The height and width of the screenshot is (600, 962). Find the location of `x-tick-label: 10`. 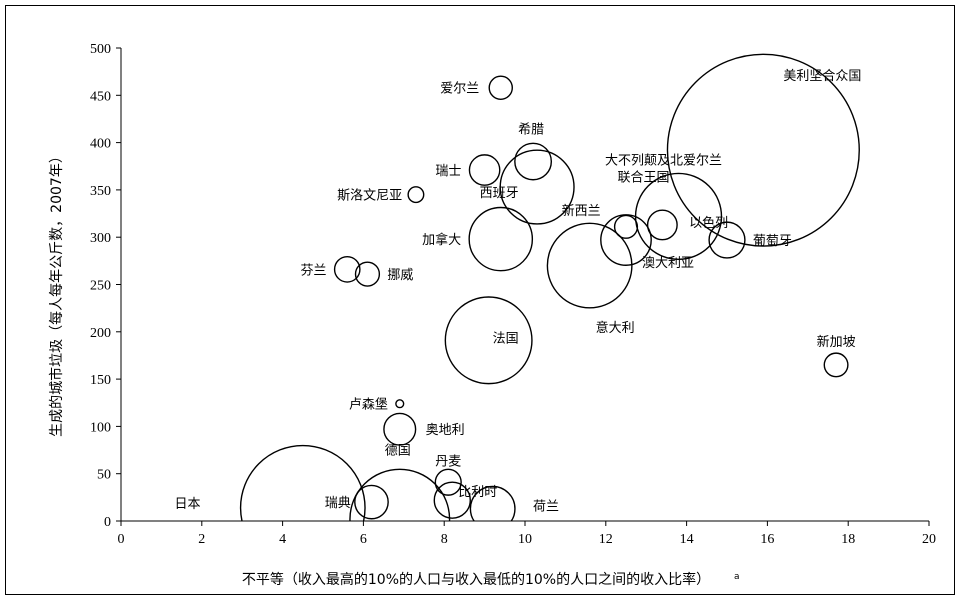

x-tick-label: 10 is located at coordinates (525, 539).